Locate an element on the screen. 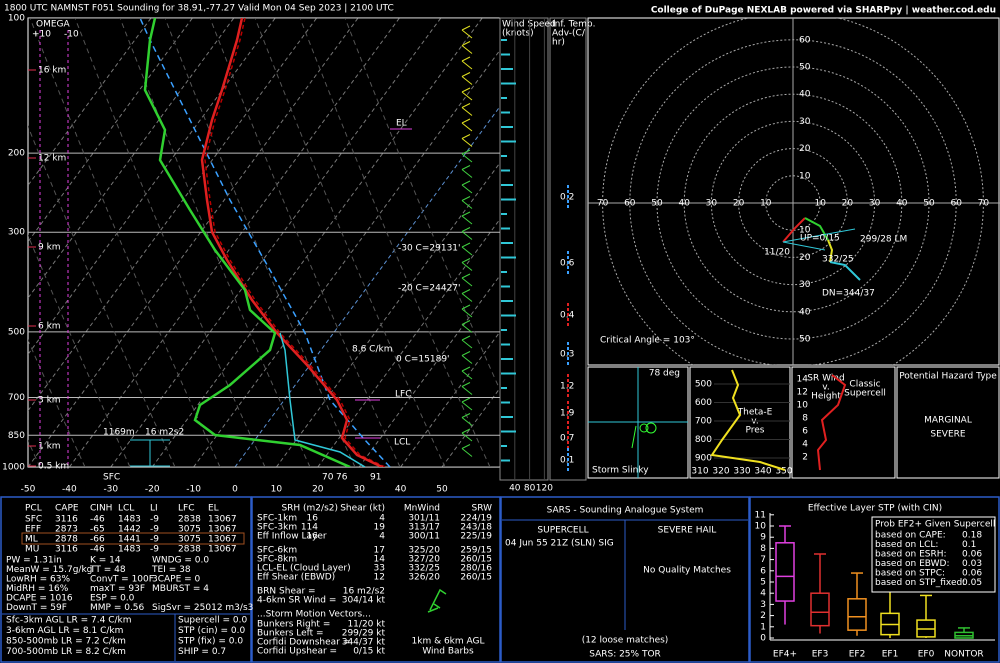 Image resolution: width=1000 pixels, height=663 pixels. motion-label: Bunkers Right = is located at coordinates (293, 625).